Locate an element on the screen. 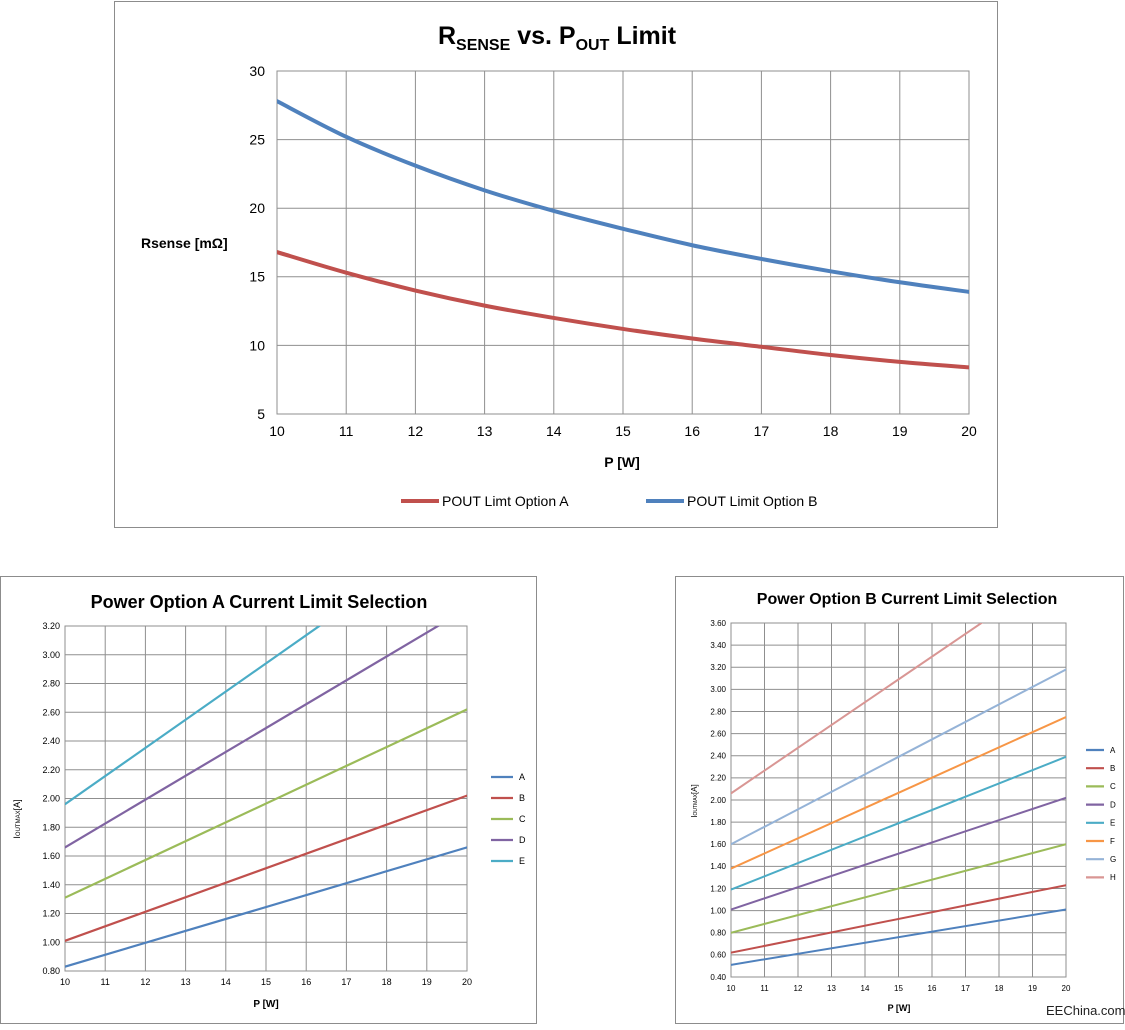  y-tick-label: 1.20 is located at coordinates (718, 888).